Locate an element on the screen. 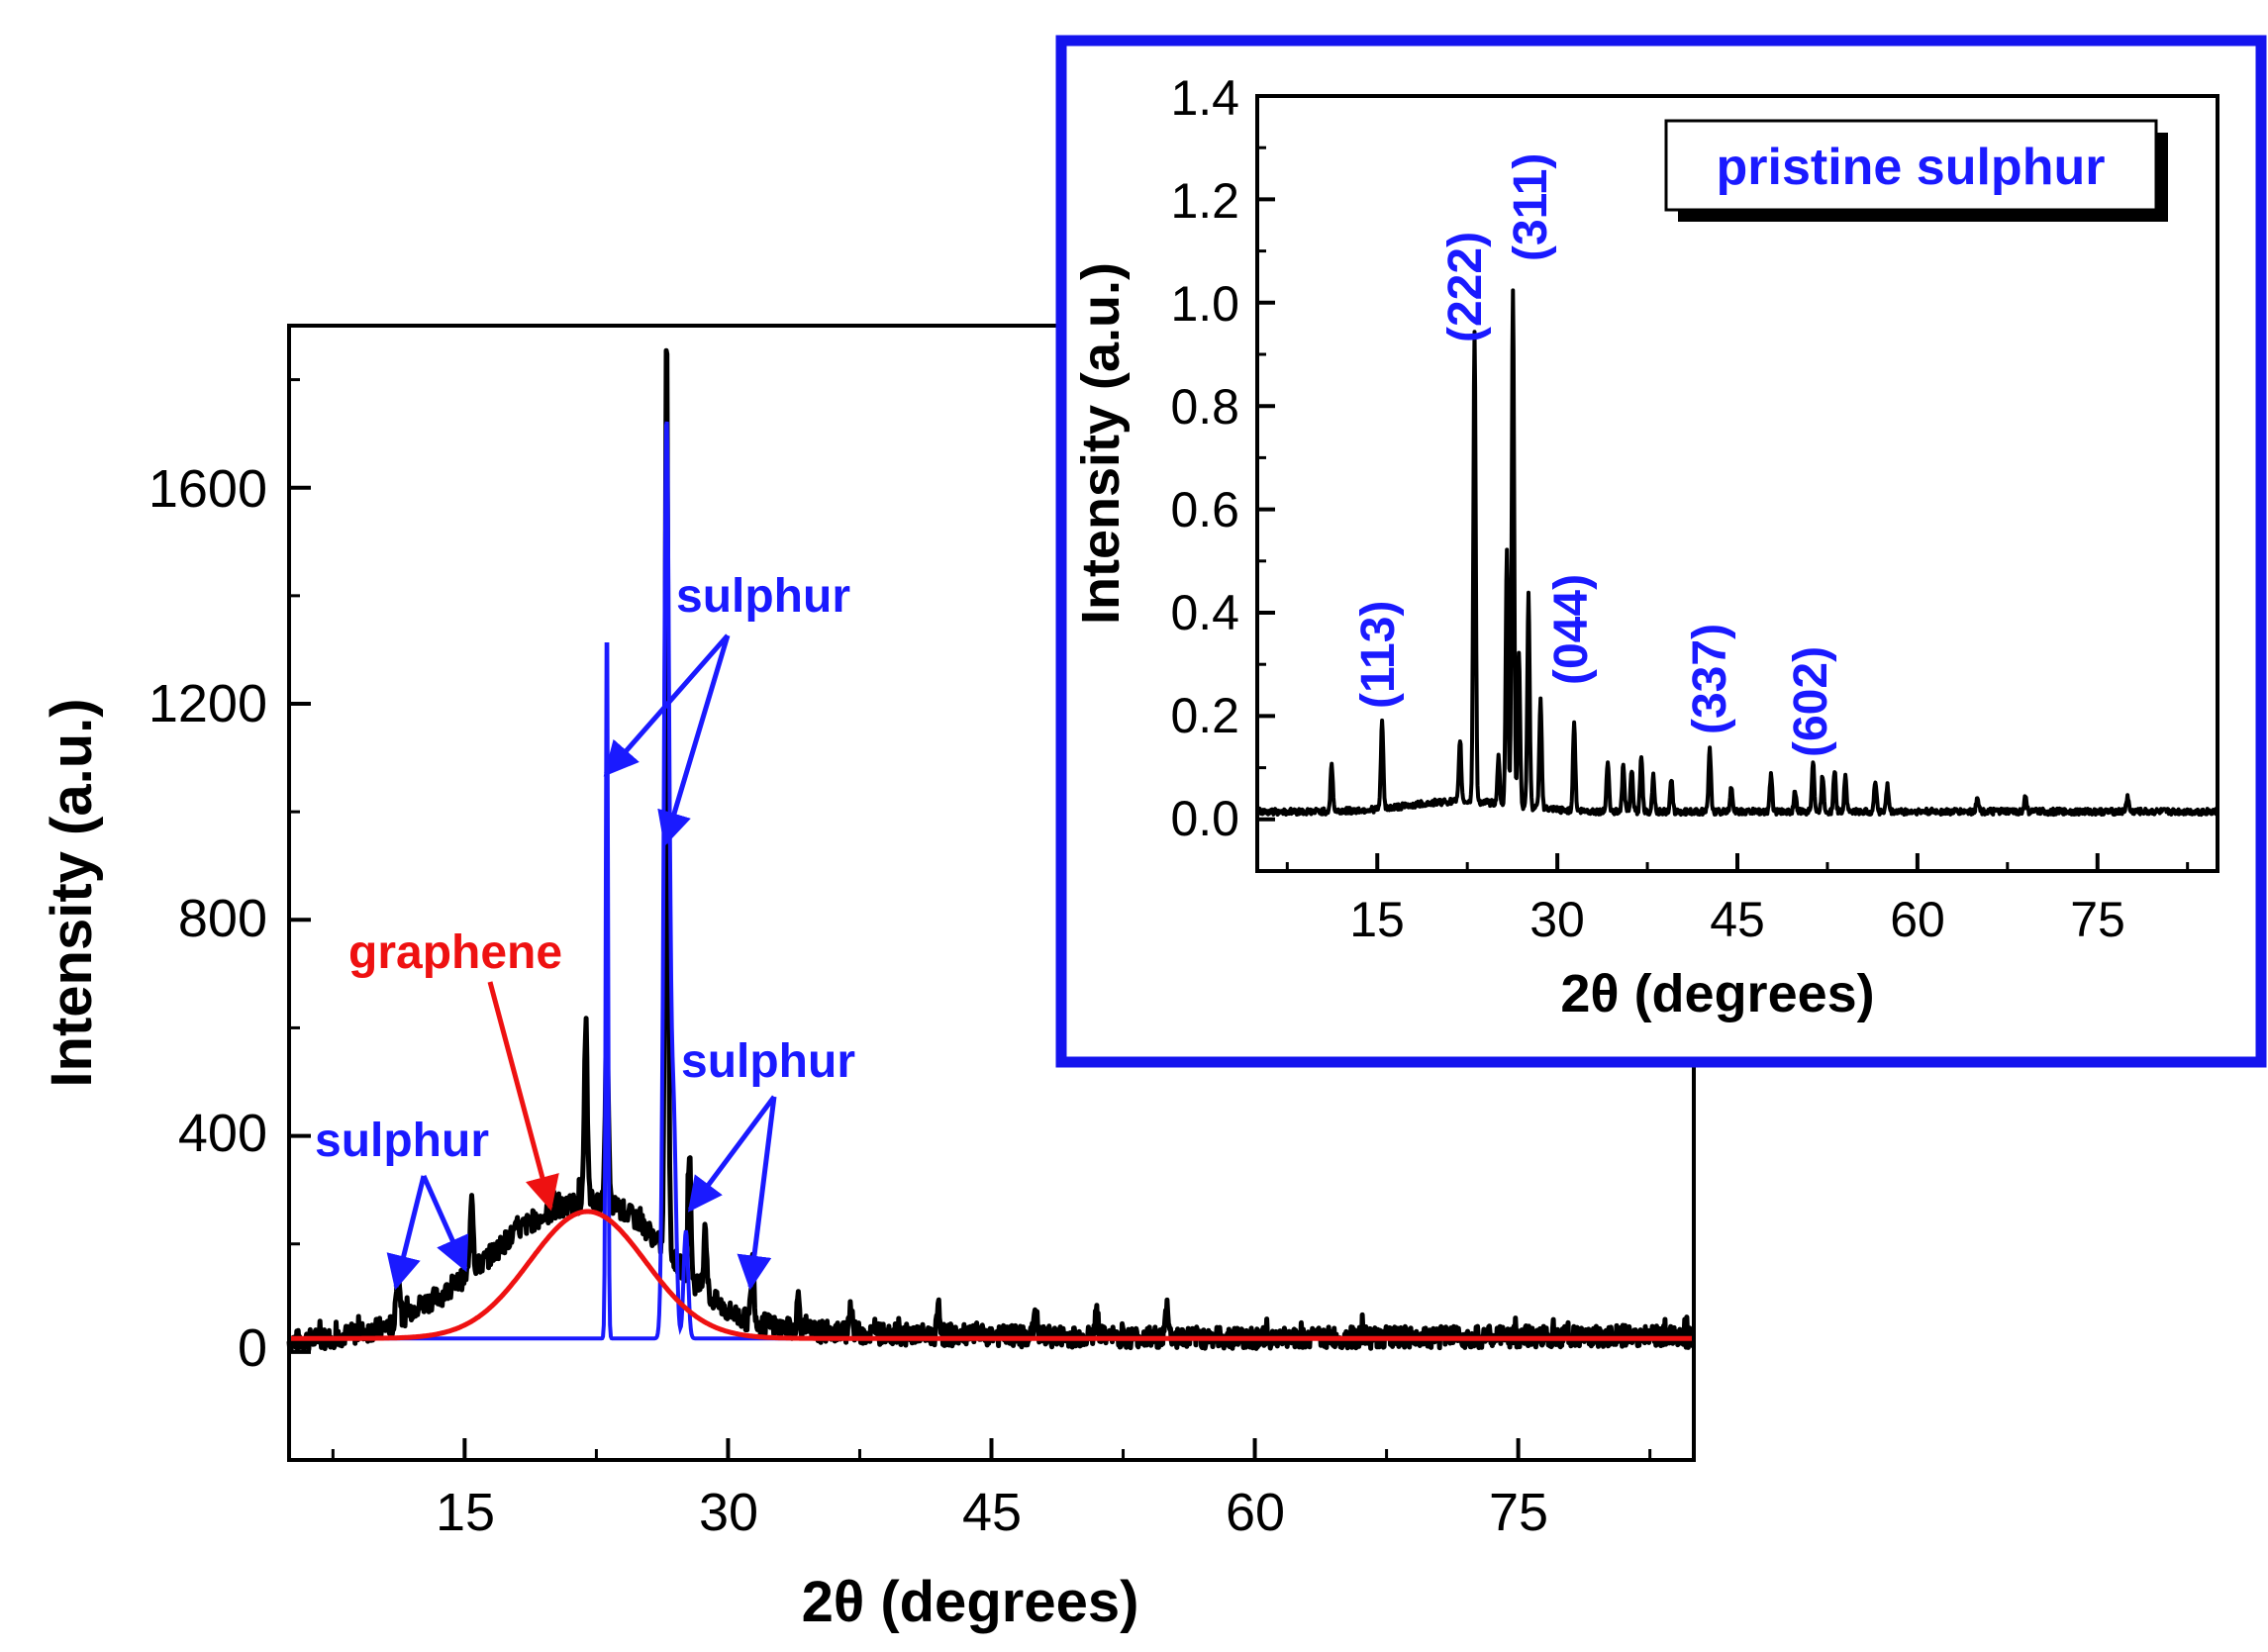  main-xtick-label: 30 is located at coordinates (728, 1512).